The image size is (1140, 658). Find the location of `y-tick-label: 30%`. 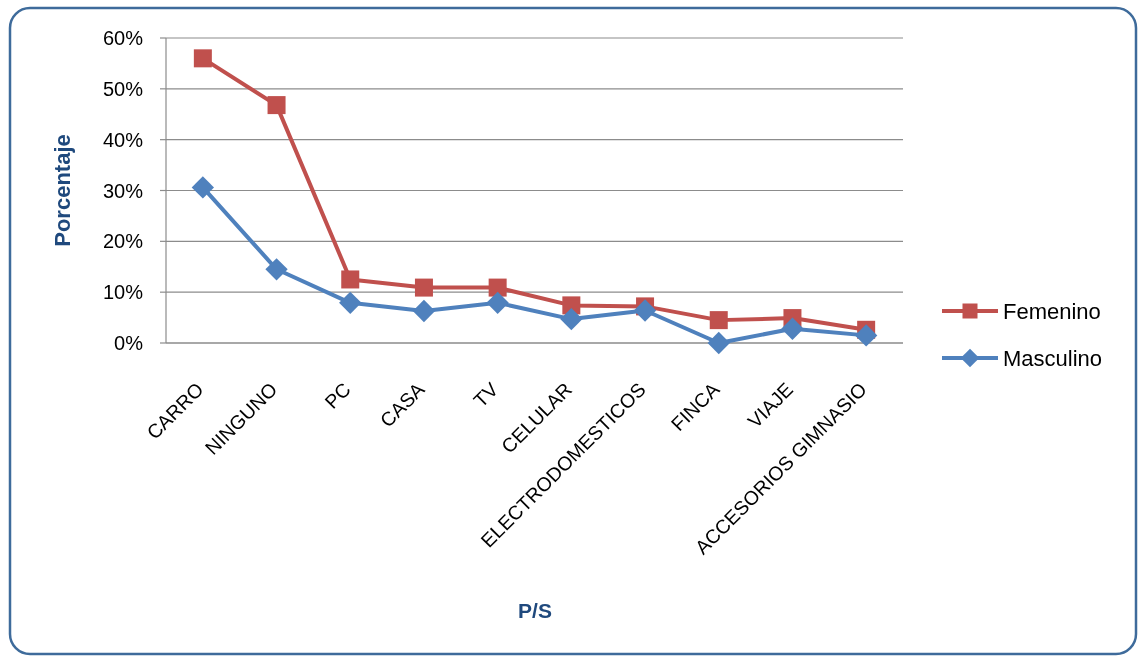

y-tick-label: 30% is located at coordinates (123, 190).